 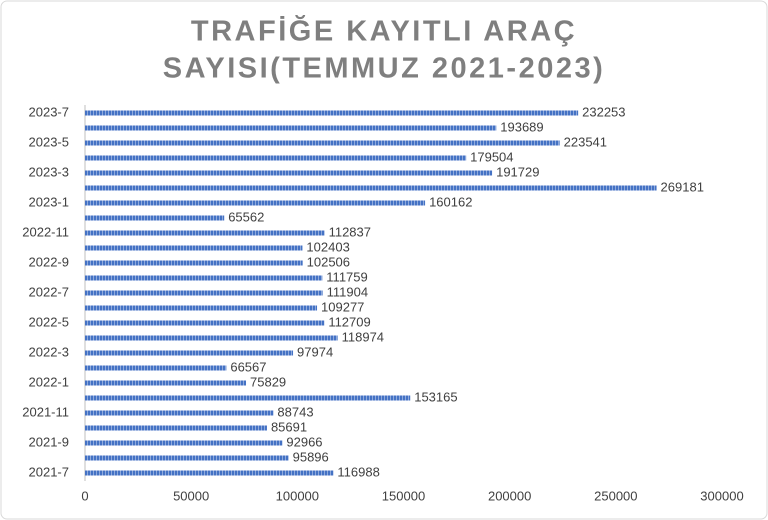 I want to click on x-tick-label: 0, so click(x=84, y=495).